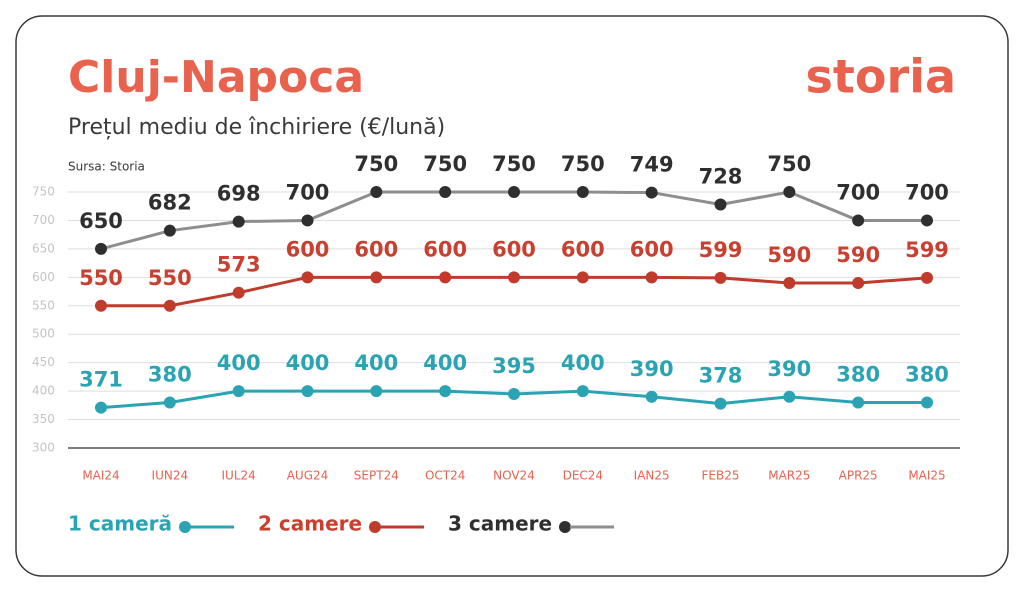 Image resolution: width=1024 pixels, height=592 pixels. Describe the element at coordinates (500, 524) in the screenshot. I see `legend-label: 3 camere` at that location.